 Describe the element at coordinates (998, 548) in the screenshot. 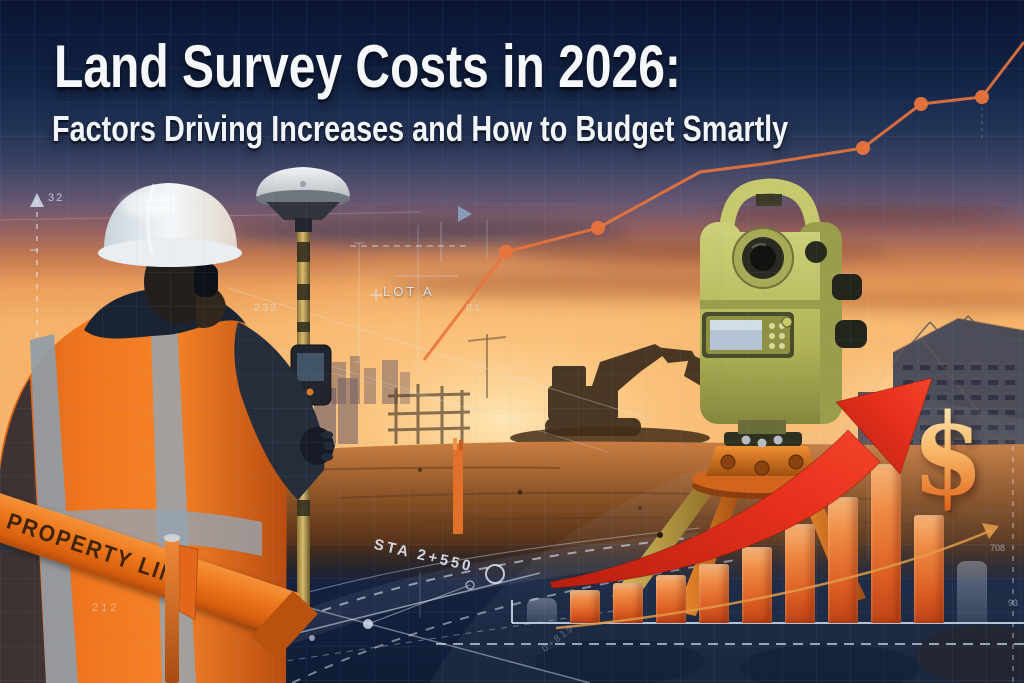

I see `number-label-708: 708` at that location.